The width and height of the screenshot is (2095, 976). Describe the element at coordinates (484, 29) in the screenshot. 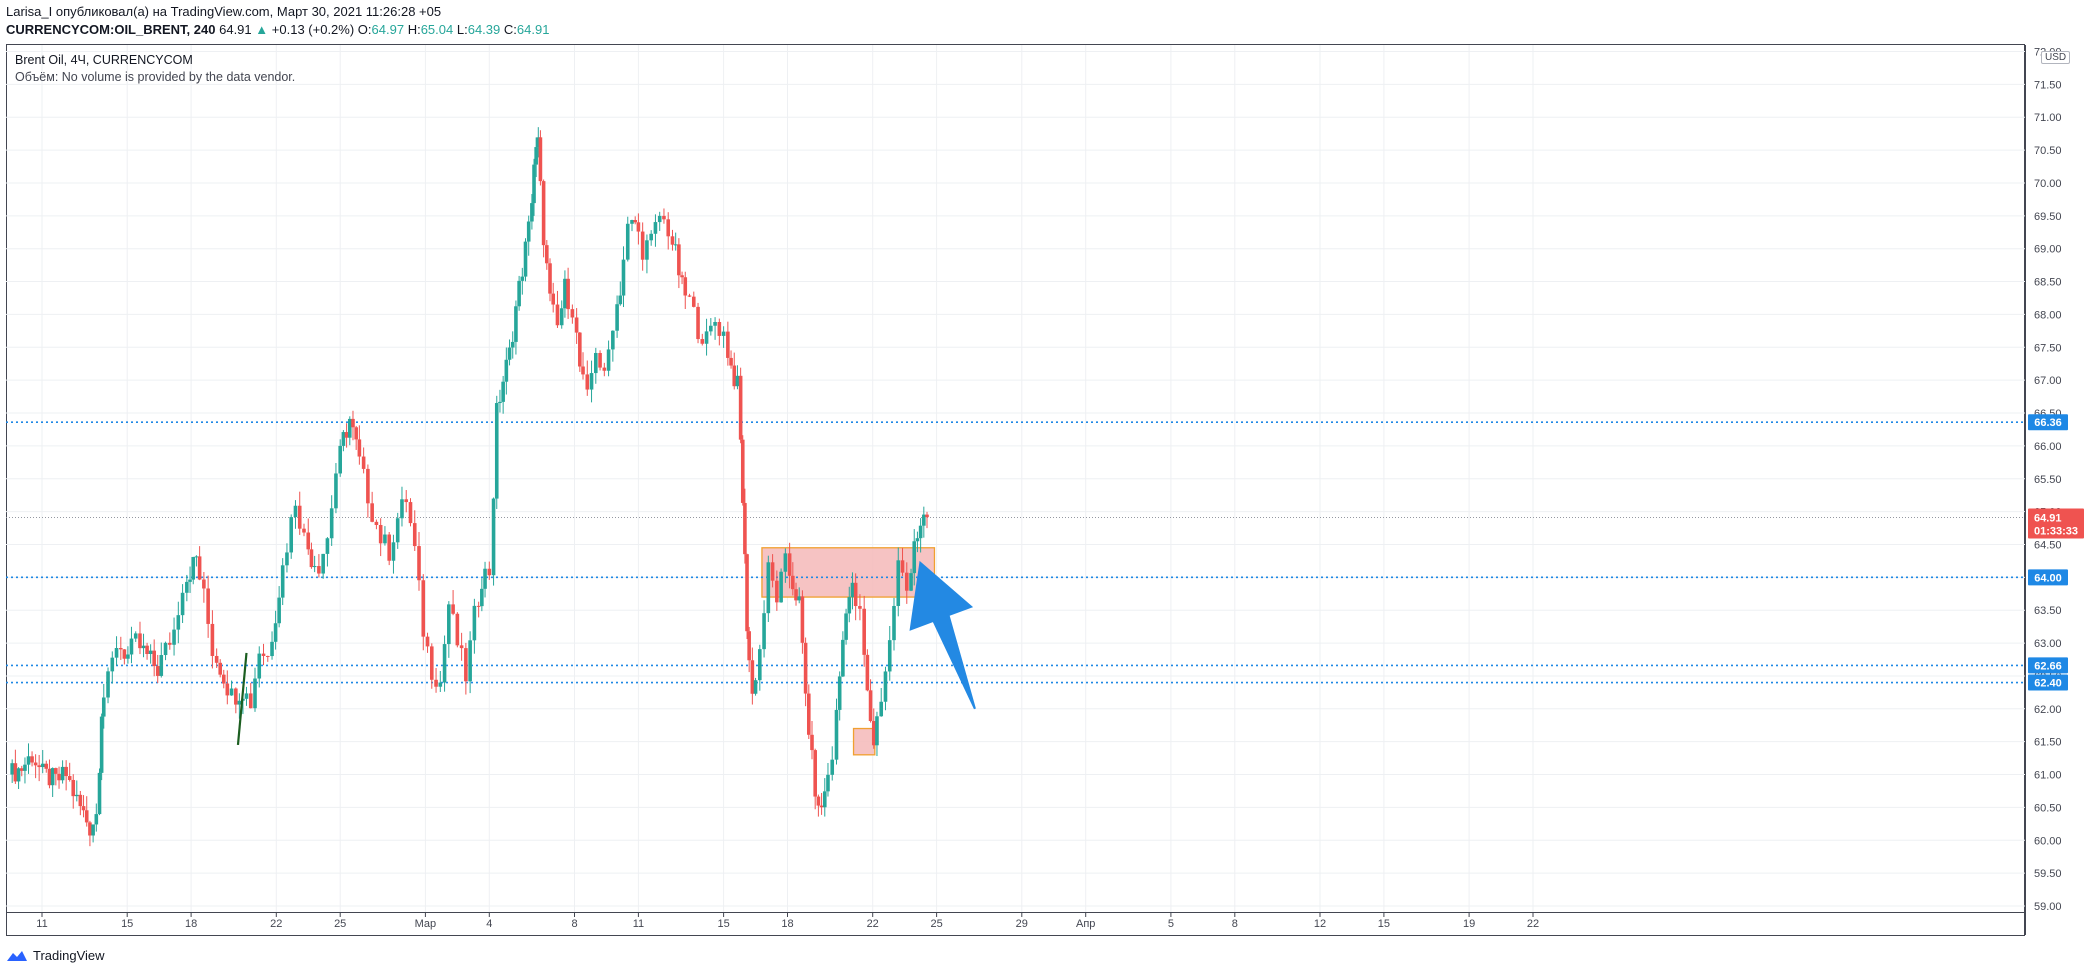

I see `low-value: 64.39` at that location.